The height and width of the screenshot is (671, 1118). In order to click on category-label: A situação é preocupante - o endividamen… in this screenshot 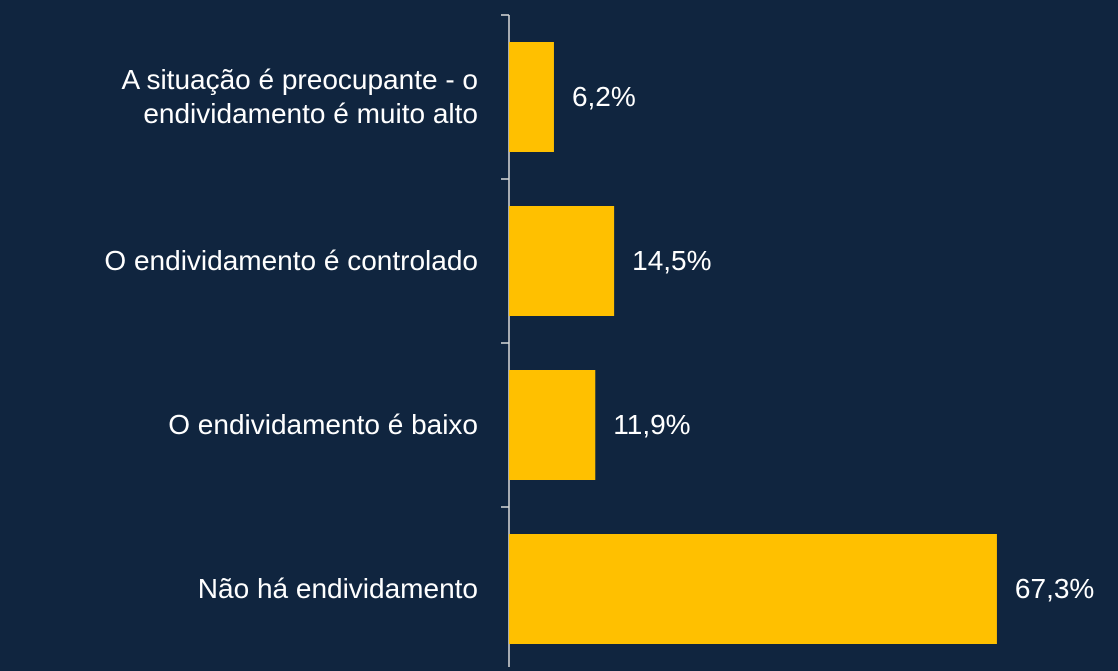, I will do `click(299, 96)`.